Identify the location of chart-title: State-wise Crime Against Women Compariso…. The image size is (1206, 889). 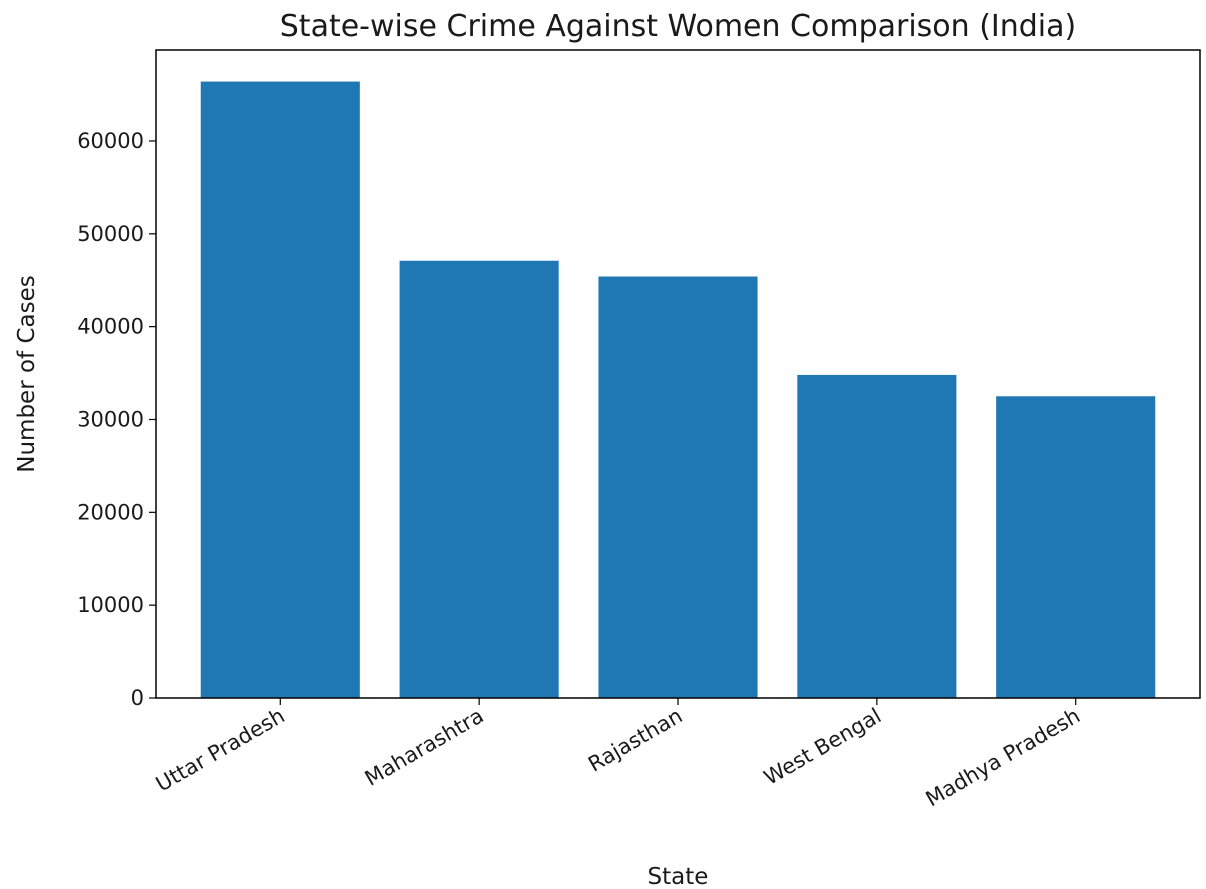
(678, 26).